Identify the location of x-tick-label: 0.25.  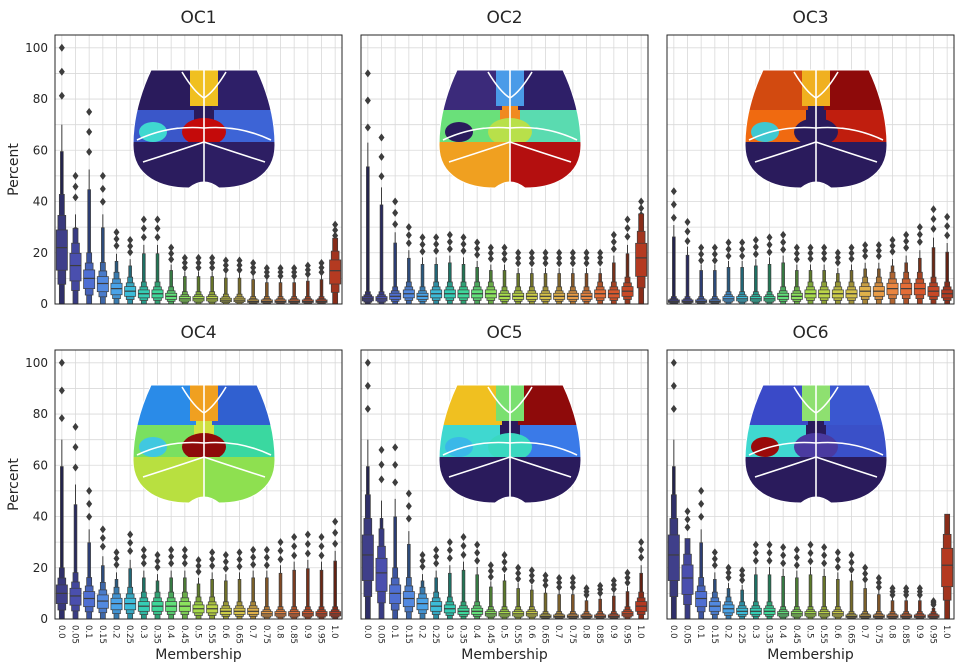
(435, 634).